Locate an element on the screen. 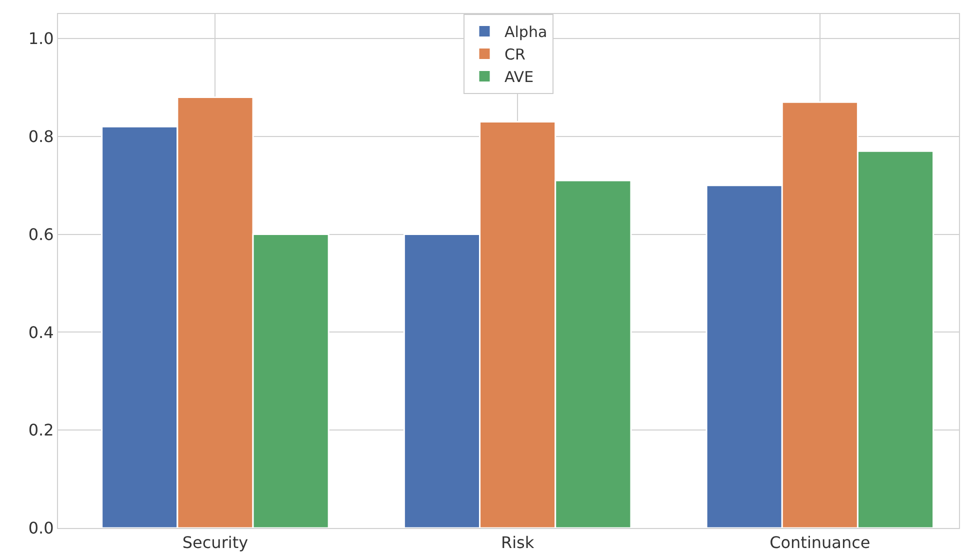 The width and height of the screenshot is (961, 560). legend-label: Alpha is located at coordinates (526, 32).